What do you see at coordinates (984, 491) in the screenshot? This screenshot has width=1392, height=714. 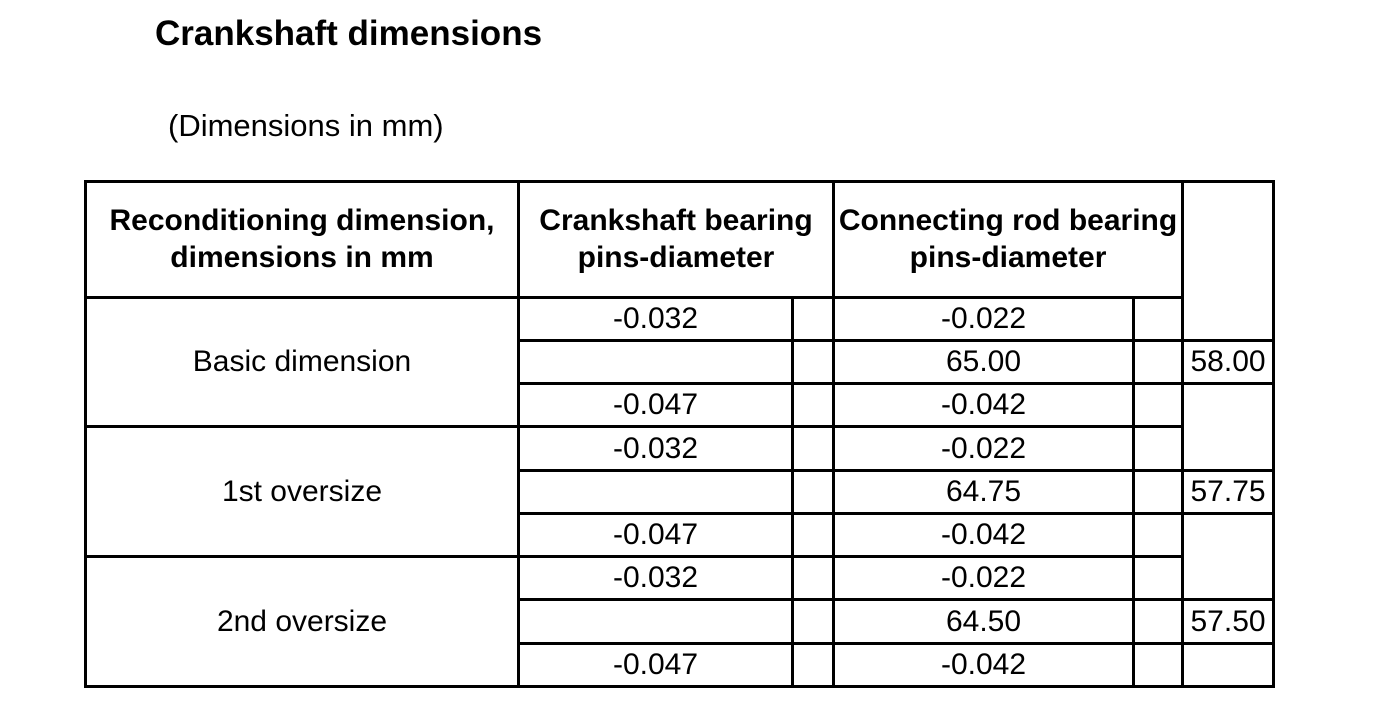 I see `cell-group2-conrod-diameter: 64.75` at bounding box center [984, 491].